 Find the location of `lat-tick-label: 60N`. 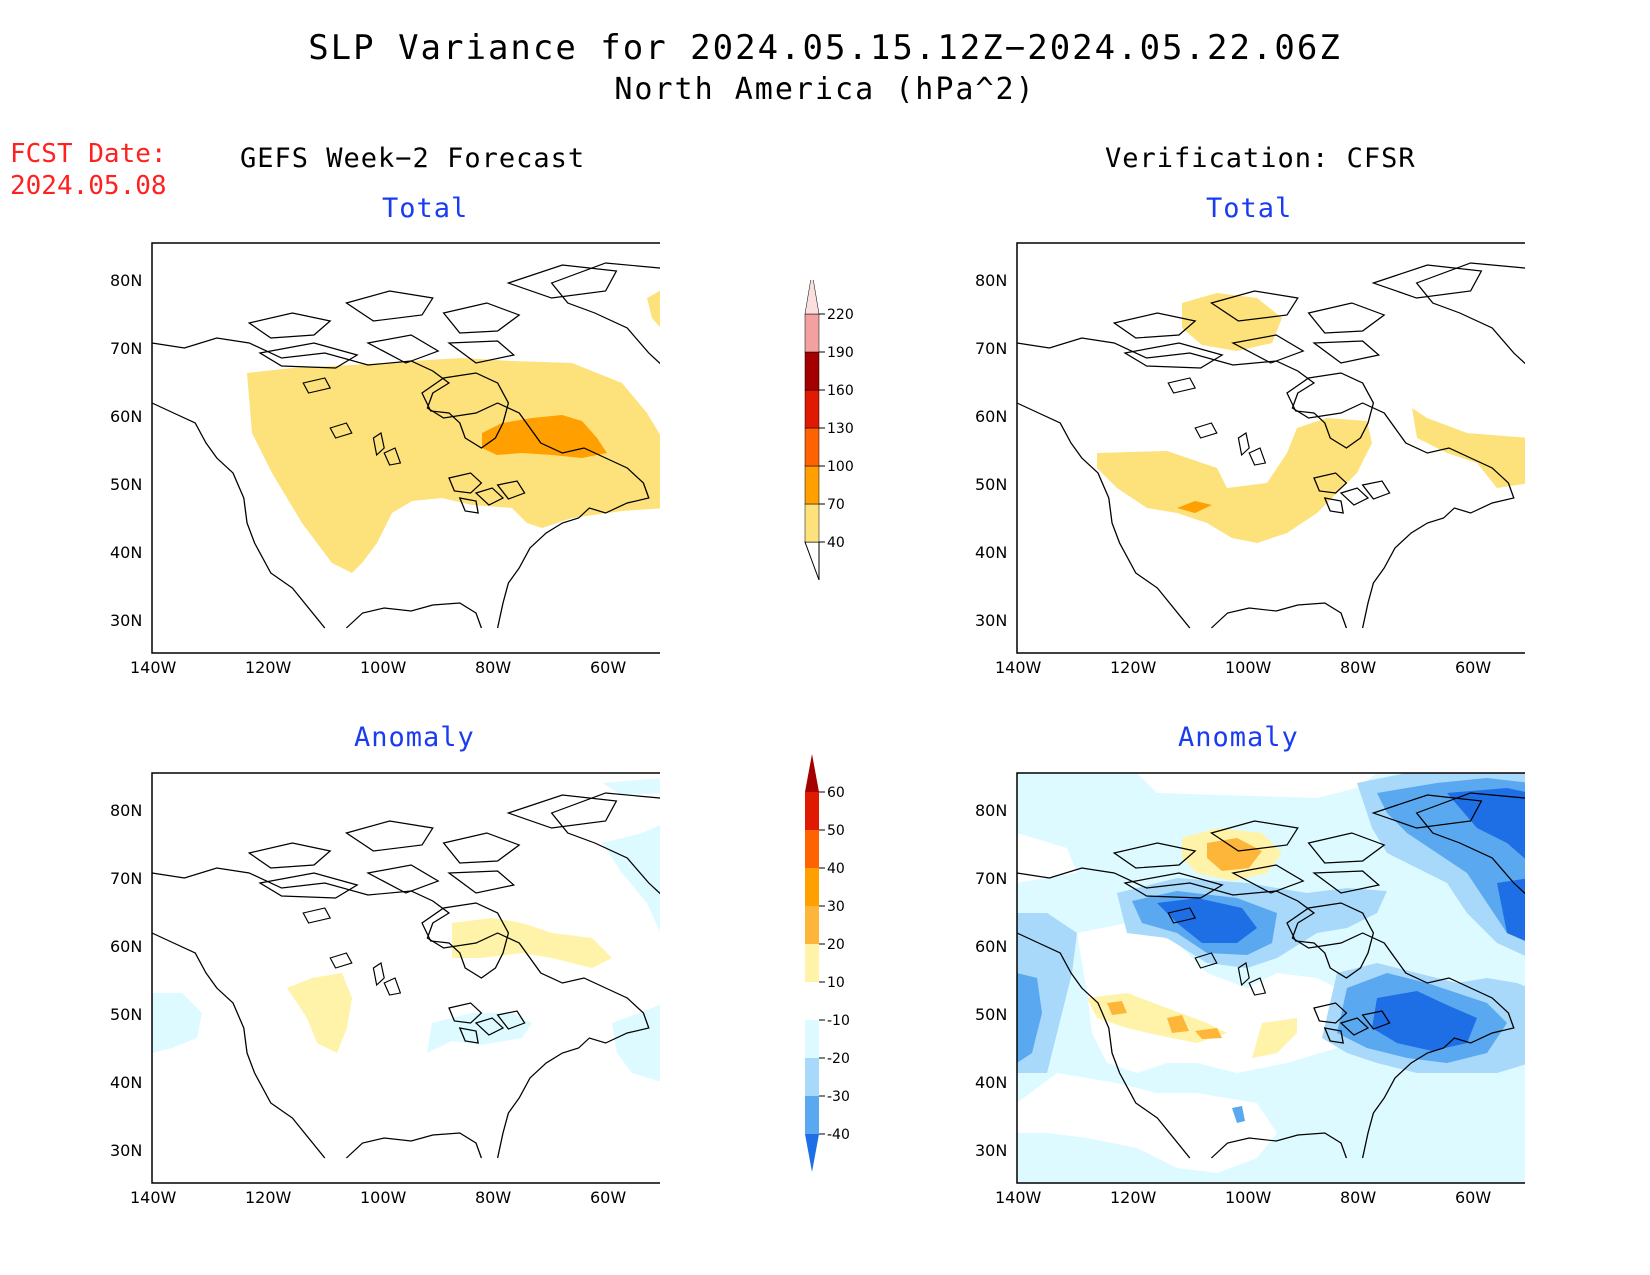

lat-tick-label: 60N is located at coordinates (991, 416).